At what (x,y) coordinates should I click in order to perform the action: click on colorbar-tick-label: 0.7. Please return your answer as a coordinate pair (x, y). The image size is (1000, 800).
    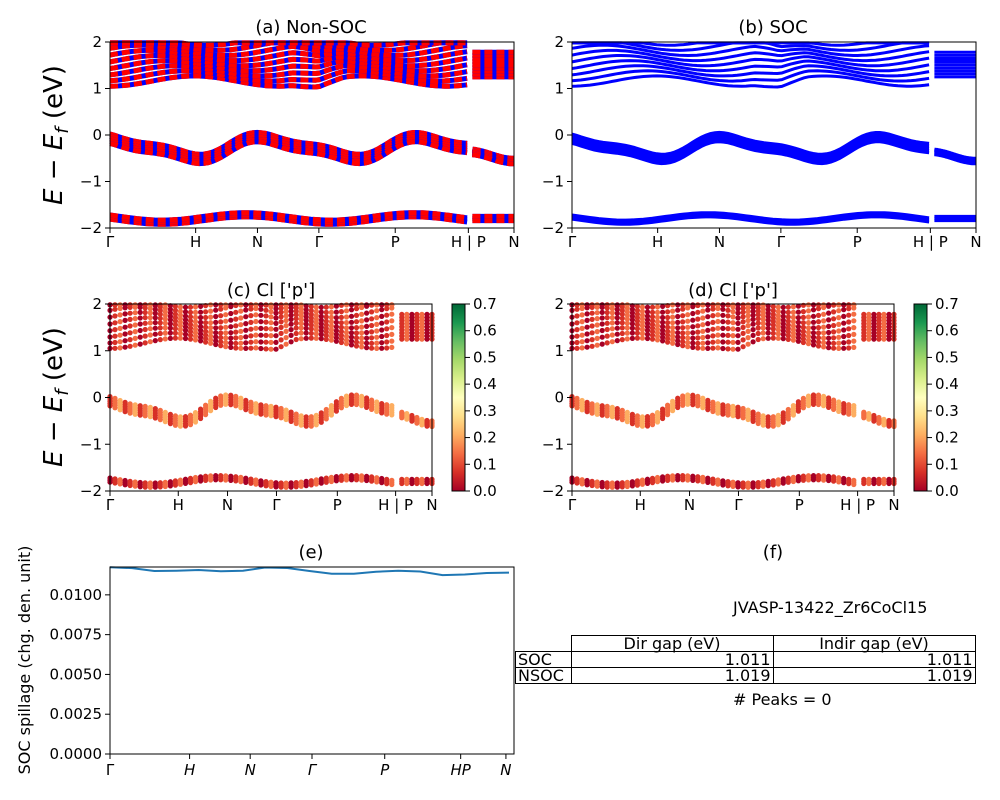
    Looking at the image, I should click on (947, 304).